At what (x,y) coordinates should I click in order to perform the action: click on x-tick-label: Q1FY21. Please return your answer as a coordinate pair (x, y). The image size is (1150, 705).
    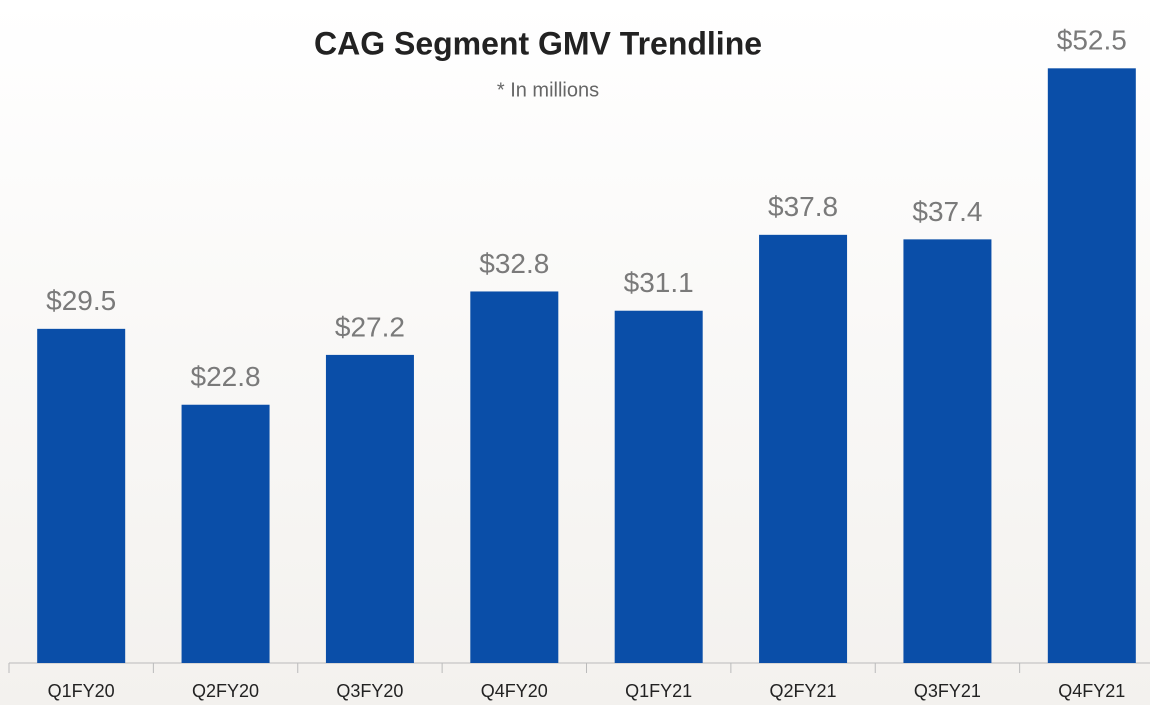
    Looking at the image, I should click on (658, 691).